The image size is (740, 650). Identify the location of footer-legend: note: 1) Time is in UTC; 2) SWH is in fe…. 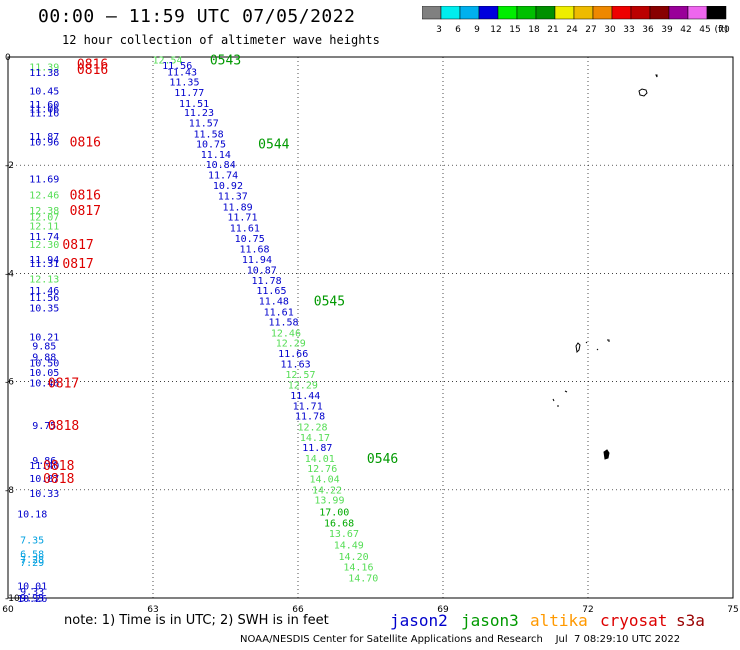
(370, 622).